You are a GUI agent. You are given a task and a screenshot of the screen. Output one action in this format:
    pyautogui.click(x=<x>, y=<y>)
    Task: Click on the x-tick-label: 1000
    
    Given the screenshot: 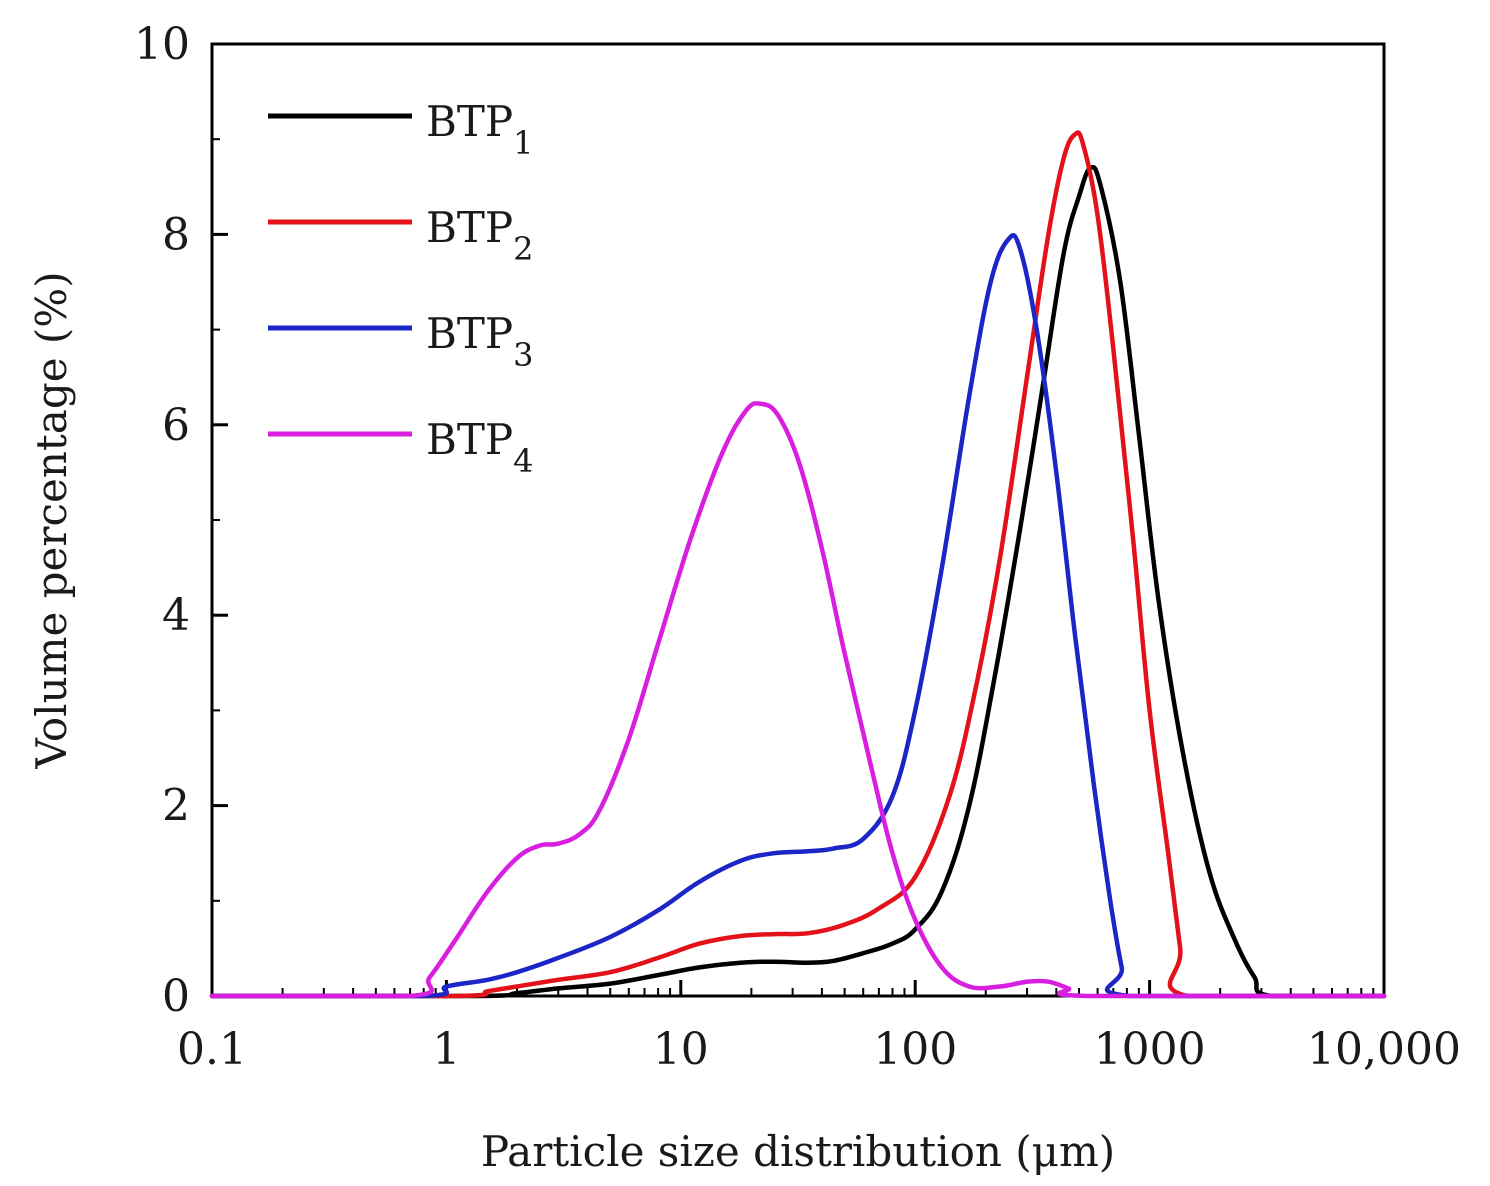 What is the action you would take?
    pyautogui.click(x=1150, y=1049)
    